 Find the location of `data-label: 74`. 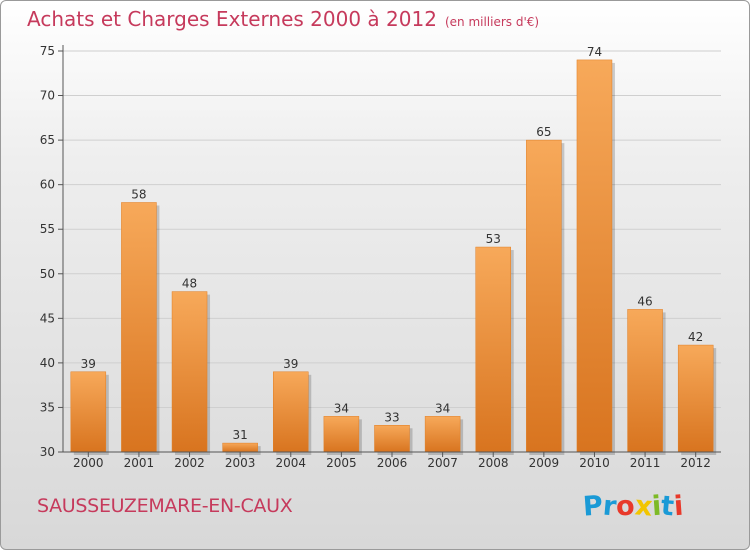

data-label: 74 is located at coordinates (594, 52).